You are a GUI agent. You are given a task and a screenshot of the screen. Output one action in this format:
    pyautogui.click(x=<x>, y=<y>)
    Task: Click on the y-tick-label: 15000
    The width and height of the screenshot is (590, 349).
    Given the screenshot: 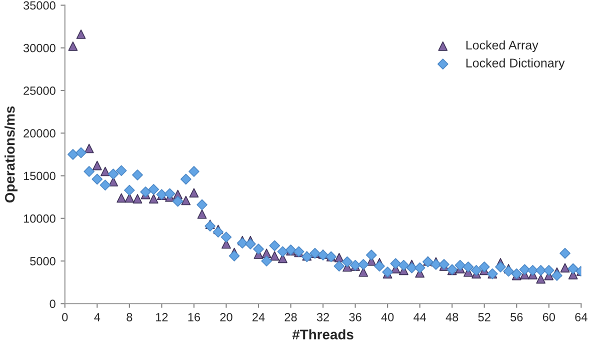 What is the action you would take?
    pyautogui.click(x=40, y=176)
    